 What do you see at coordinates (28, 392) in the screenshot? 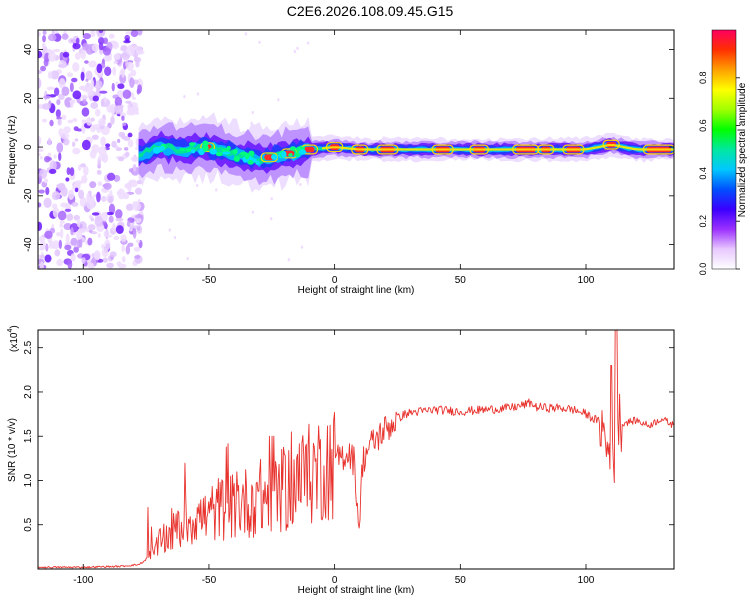
I see `y-tick-label: 2.0` at bounding box center [28, 392].